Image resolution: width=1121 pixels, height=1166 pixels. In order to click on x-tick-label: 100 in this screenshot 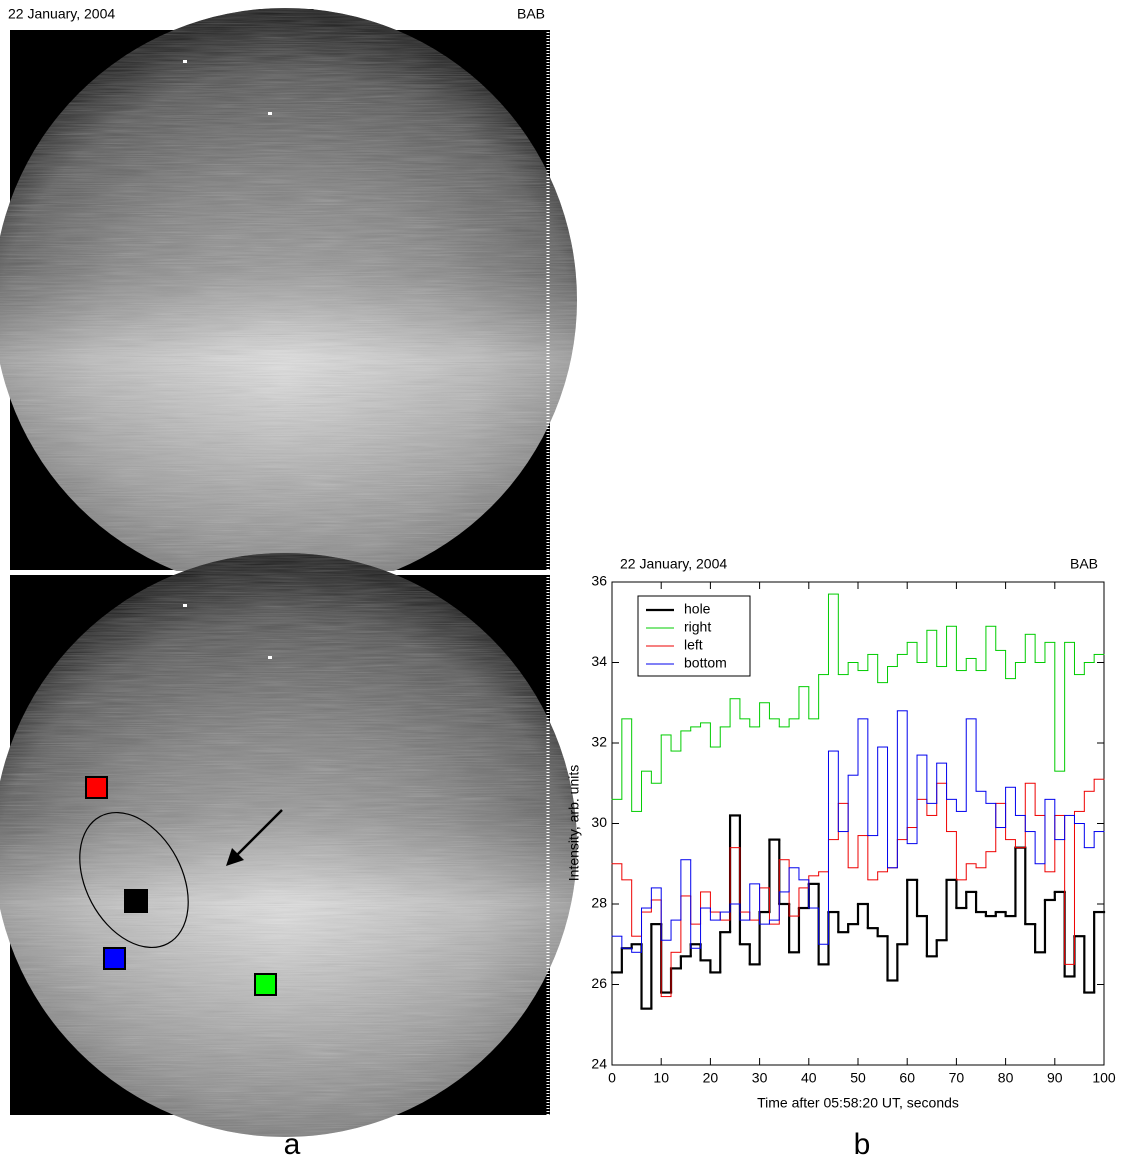, I will do `click(1104, 1078)`.